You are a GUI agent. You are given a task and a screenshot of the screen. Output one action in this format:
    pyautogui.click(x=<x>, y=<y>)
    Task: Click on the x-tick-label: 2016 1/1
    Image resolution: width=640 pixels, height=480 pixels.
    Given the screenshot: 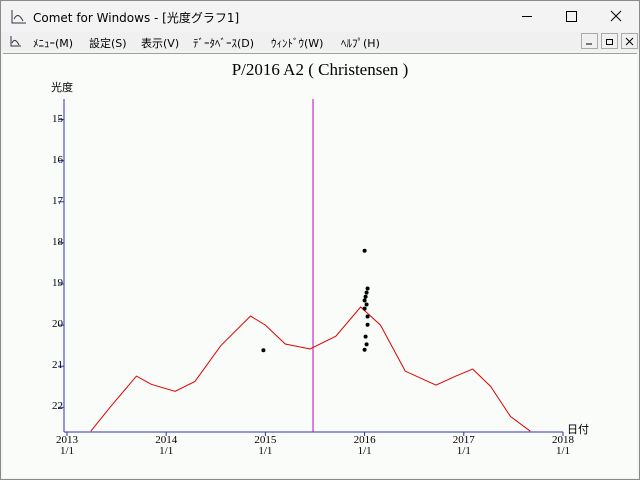 What is the action you would take?
    pyautogui.click(x=364, y=445)
    